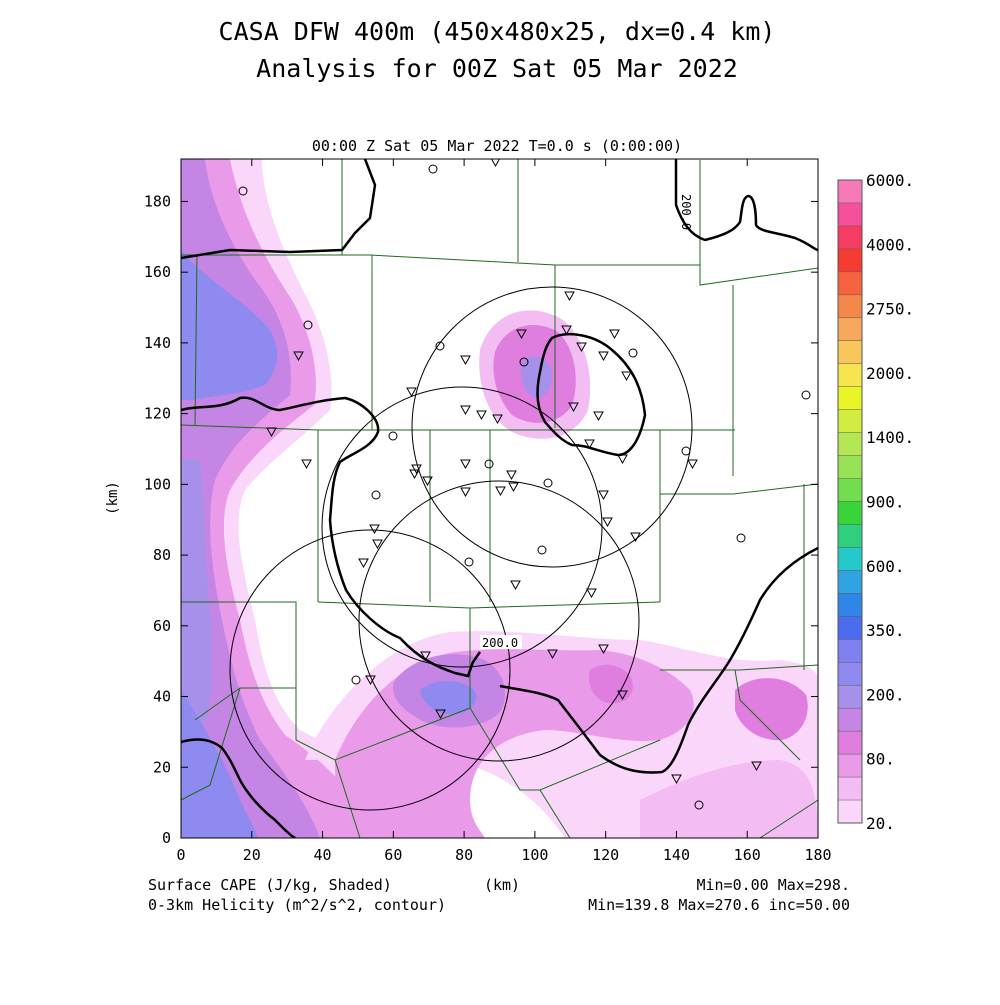 The image size is (1000, 1005). I want to click on colorbar-label: 2000., so click(890, 373).